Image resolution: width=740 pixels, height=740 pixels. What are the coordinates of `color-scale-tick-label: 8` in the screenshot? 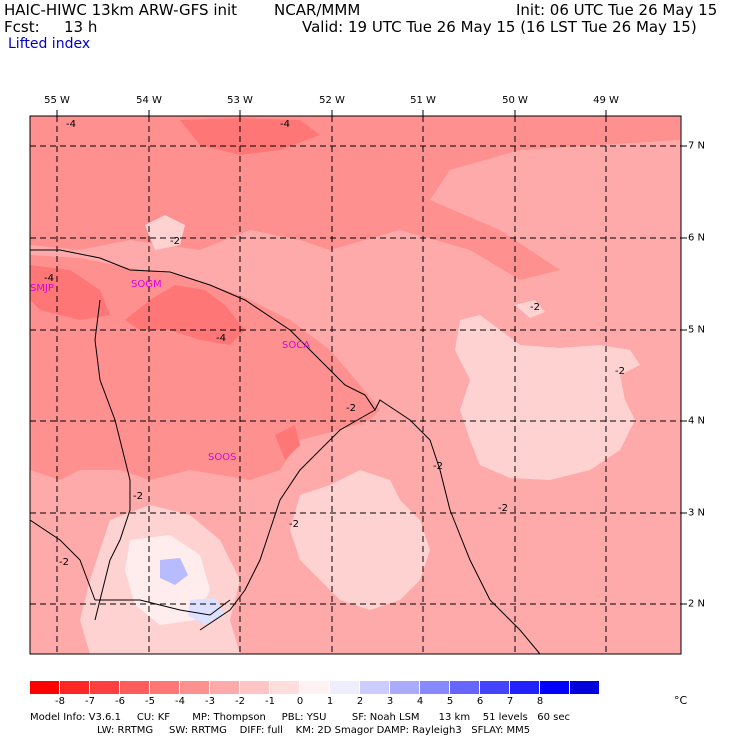 It's located at (540, 701).